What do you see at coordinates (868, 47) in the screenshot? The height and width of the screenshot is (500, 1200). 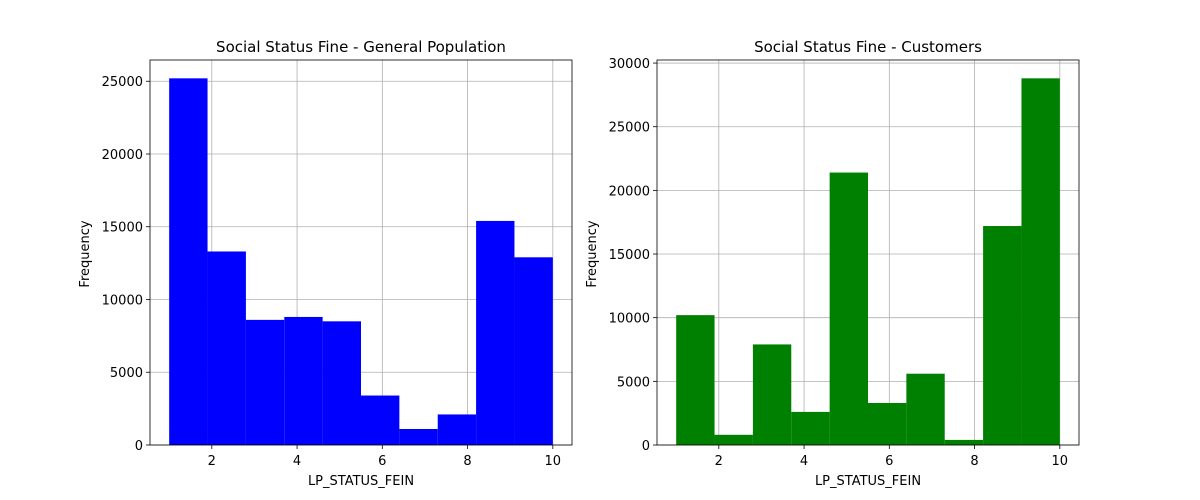 I see `chart-title: Social Status Fine - Customers` at bounding box center [868, 47].